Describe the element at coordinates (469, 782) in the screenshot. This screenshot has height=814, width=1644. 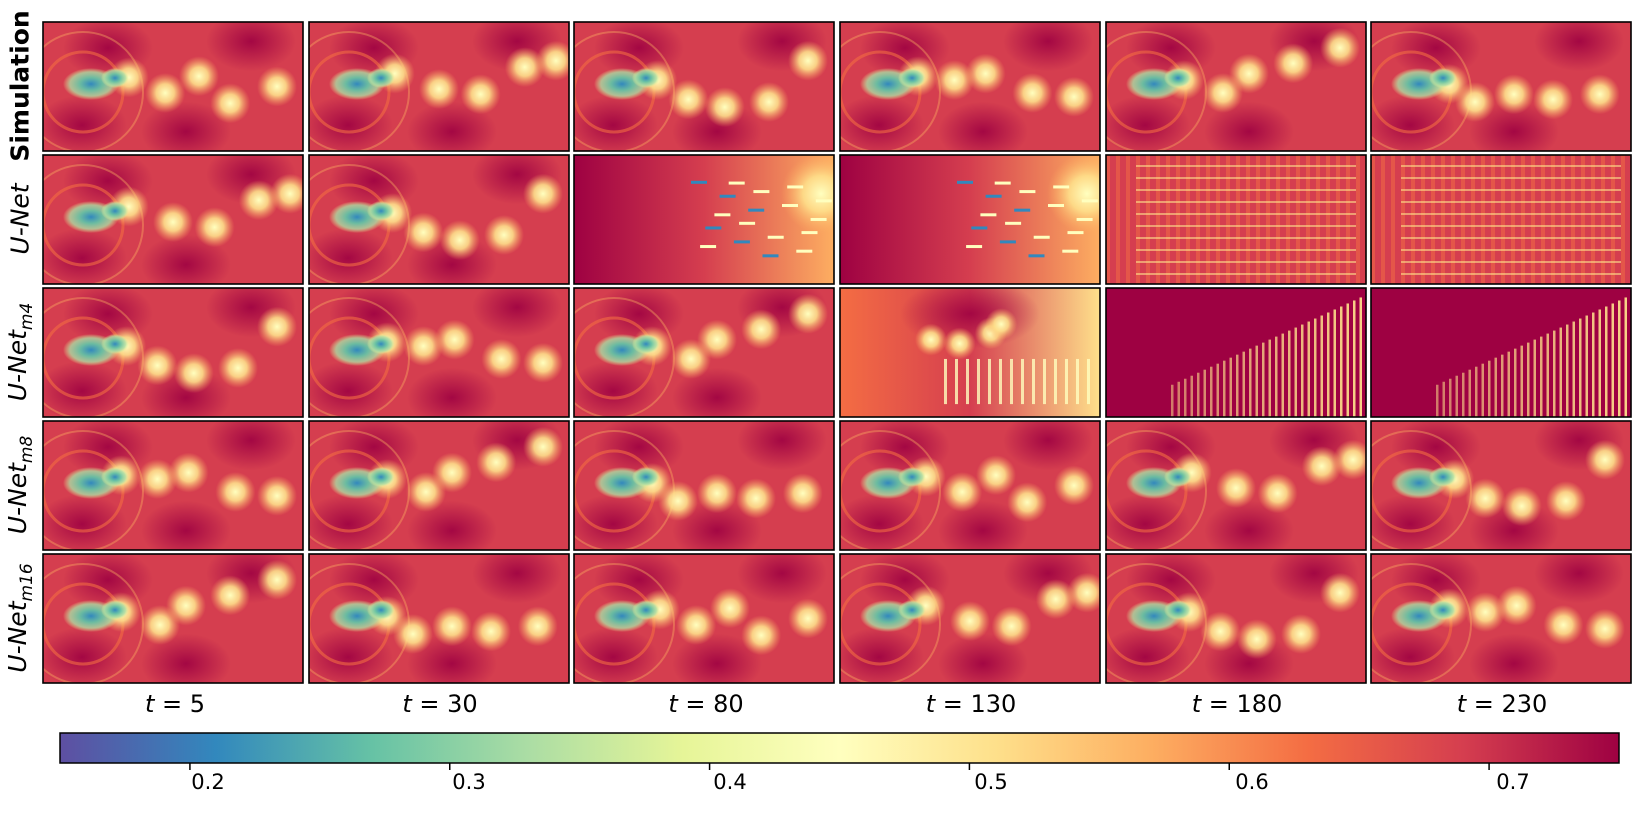
I see `colorbar-tick-label: 0.3` at that location.